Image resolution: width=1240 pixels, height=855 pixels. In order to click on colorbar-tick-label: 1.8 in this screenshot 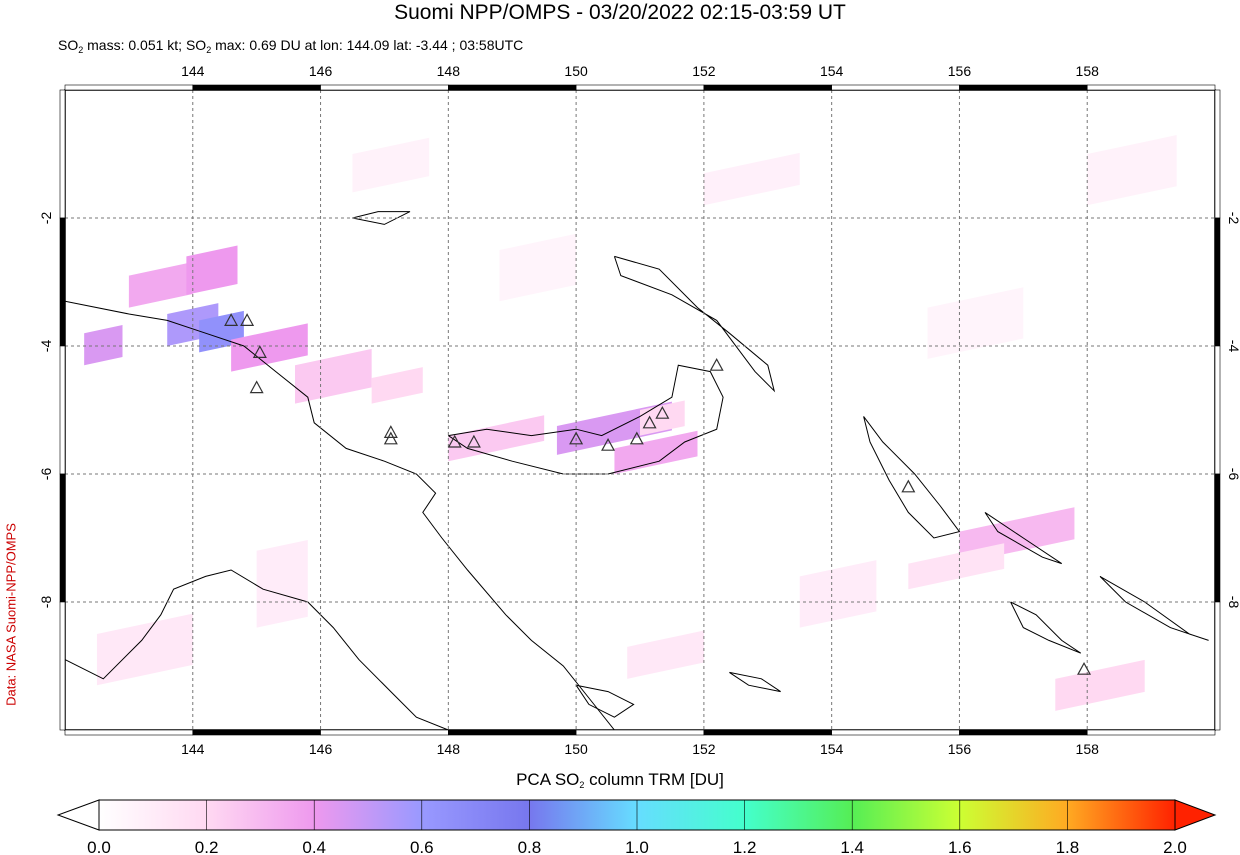, I will do `click(1068, 846)`.